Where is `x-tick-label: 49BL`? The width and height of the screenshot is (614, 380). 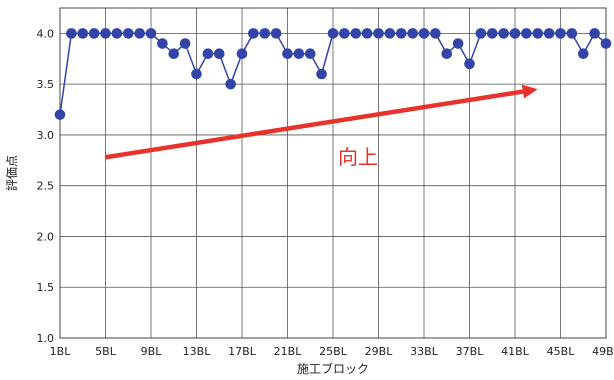
x-tick-label: 49BL is located at coordinates (603, 351).